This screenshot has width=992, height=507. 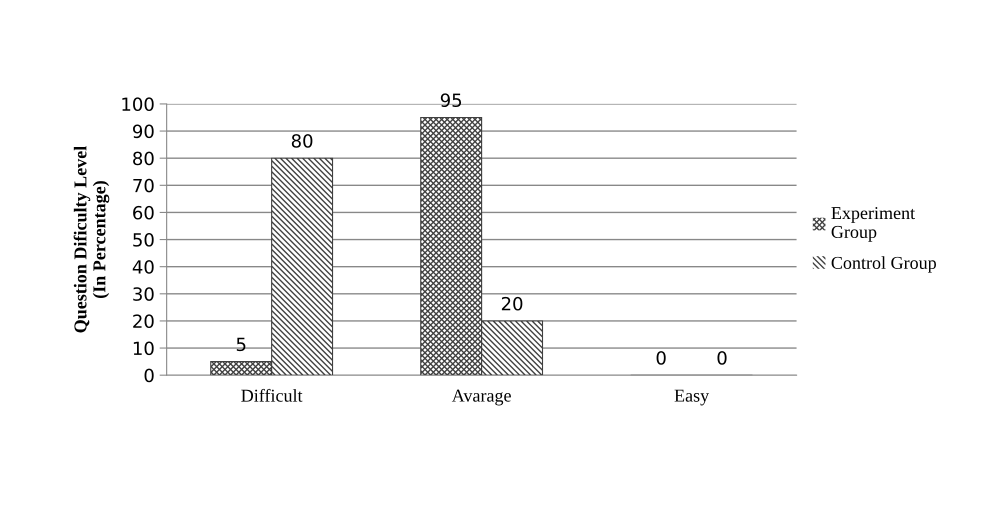 I want to click on y-axis-title: Question Dificulty Level (In Percentage), so click(x=92, y=239).